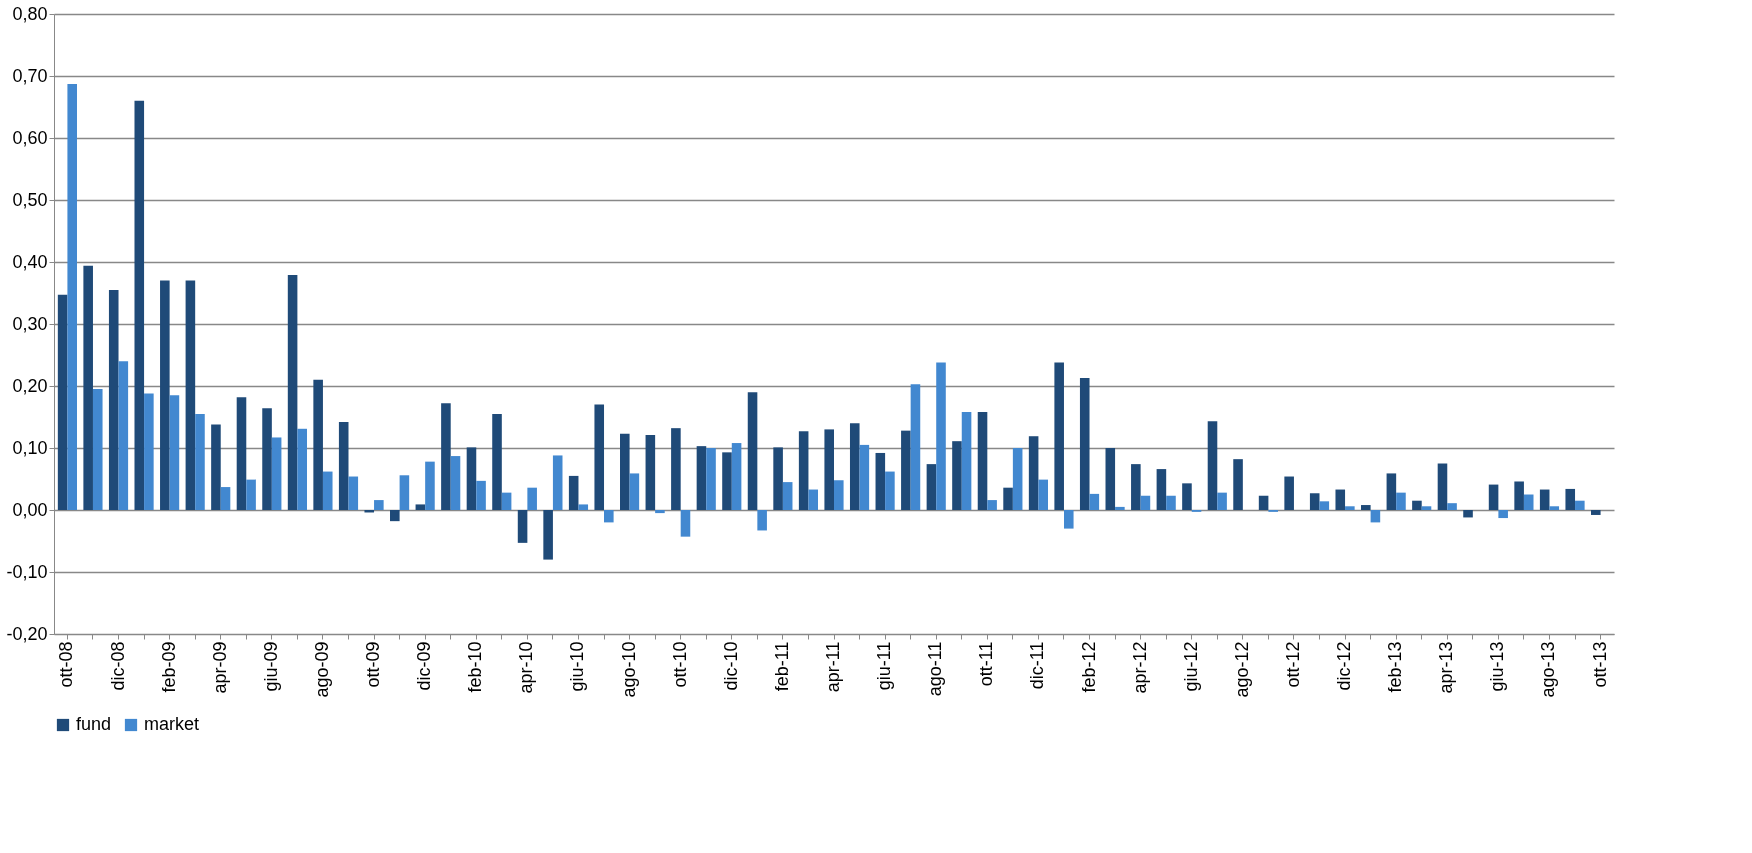  Describe the element at coordinates (117, 666) in the screenshot. I see `x-tick-label: dic-08` at that location.